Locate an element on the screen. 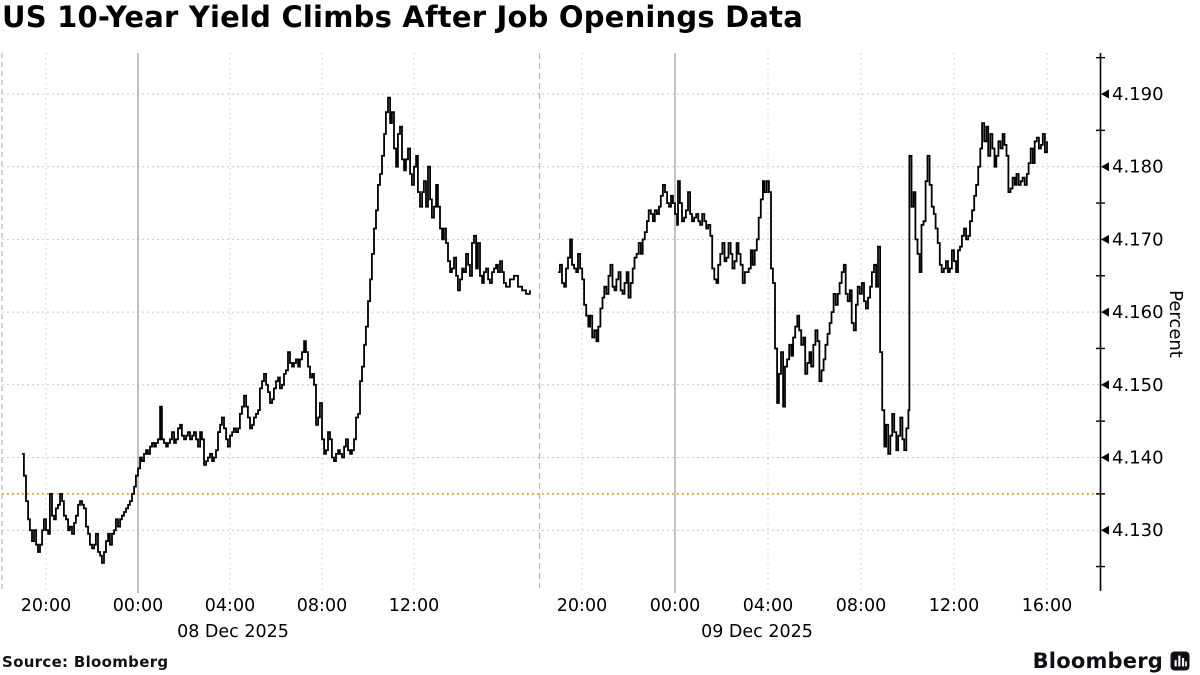 The image size is (1200, 675). y-tick-label: 4.180 is located at coordinates (1138, 167).